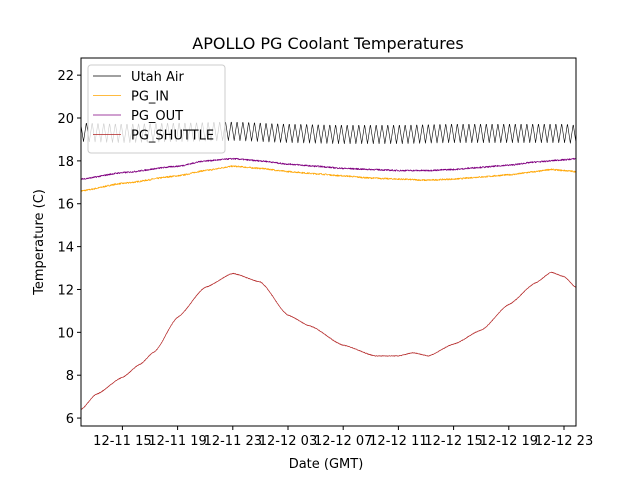 Image resolution: width=640 pixels, height=480 pixels. I want to click on y-tick-label: 10, so click(65, 333).